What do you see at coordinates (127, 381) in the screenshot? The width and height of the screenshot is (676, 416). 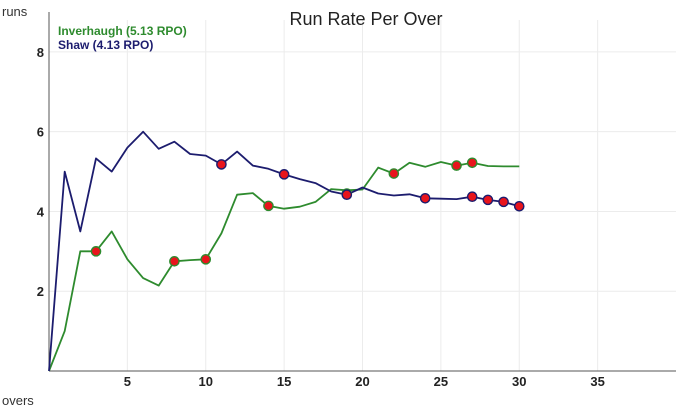 I see `x-tick-label: 5` at bounding box center [127, 381].